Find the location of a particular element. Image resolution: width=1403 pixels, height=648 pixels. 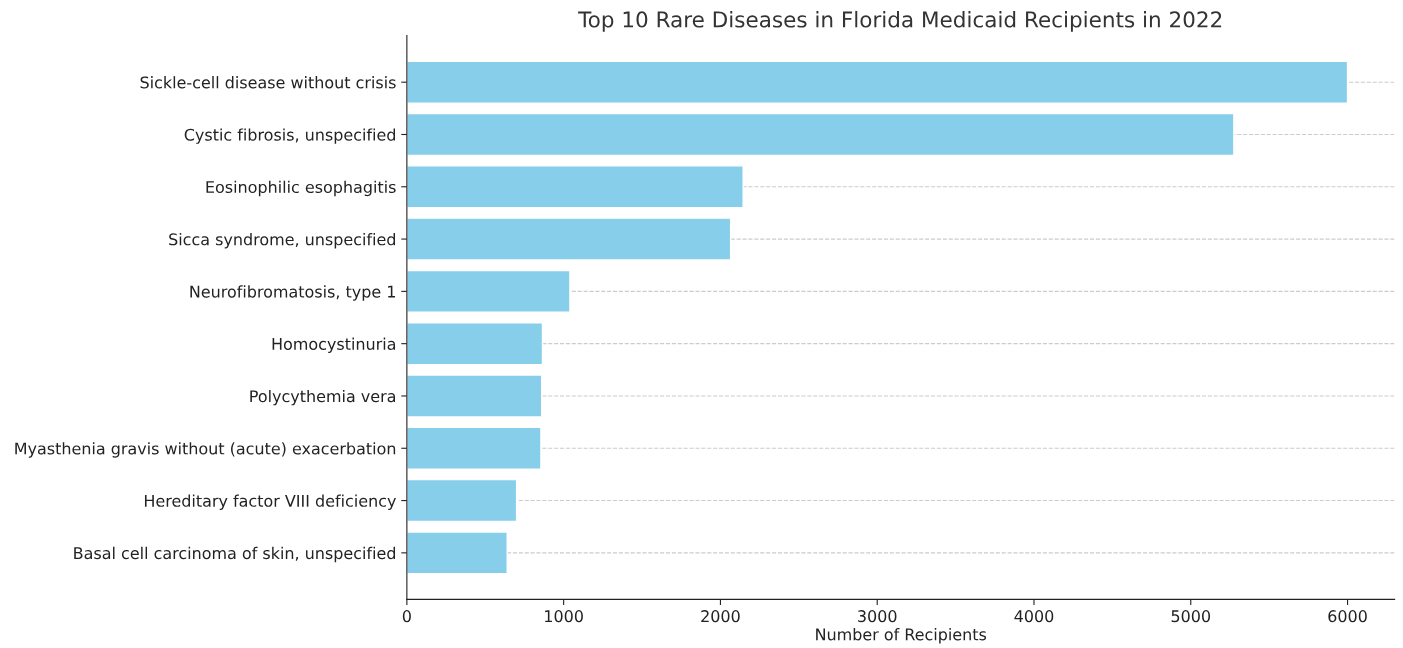

x-tick-label: 3000 is located at coordinates (877, 616).